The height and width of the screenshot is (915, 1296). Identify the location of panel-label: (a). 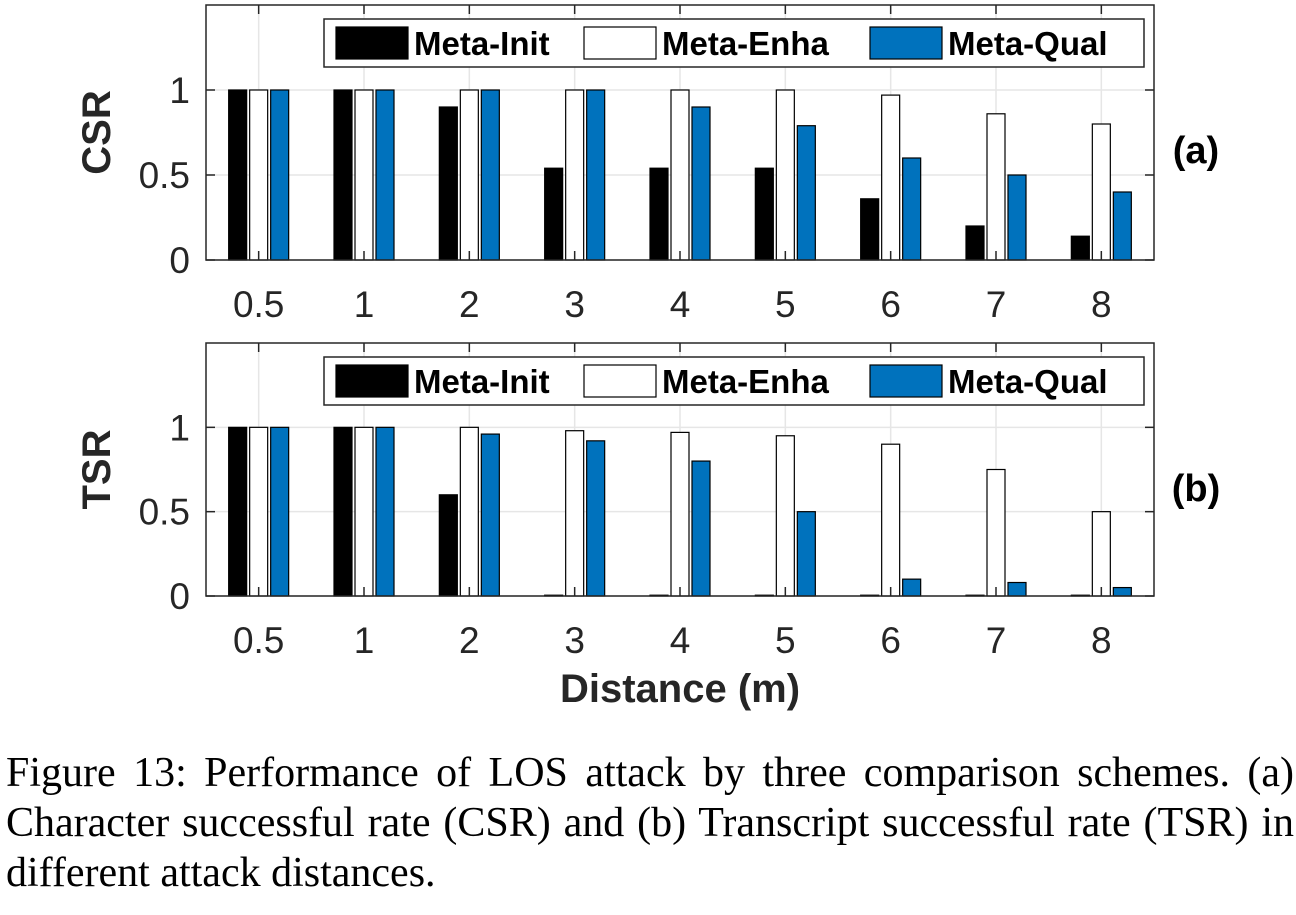
(1196, 151).